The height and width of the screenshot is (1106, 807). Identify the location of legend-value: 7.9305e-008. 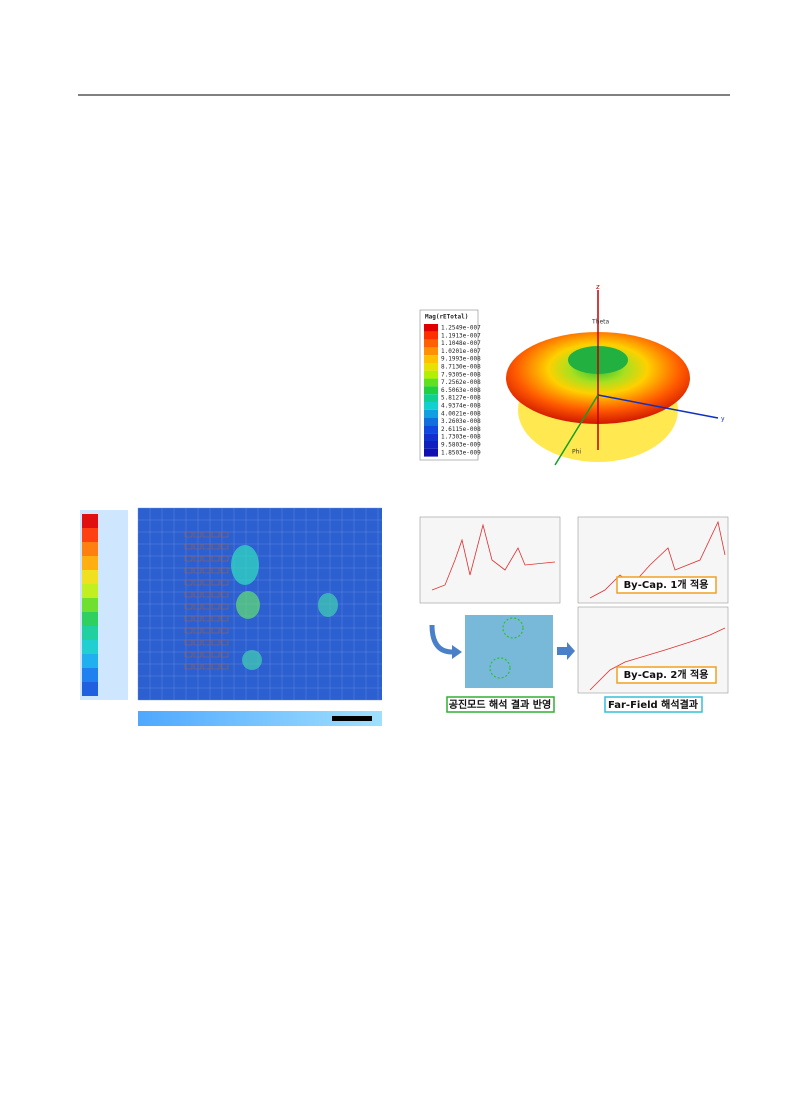
(461, 374).